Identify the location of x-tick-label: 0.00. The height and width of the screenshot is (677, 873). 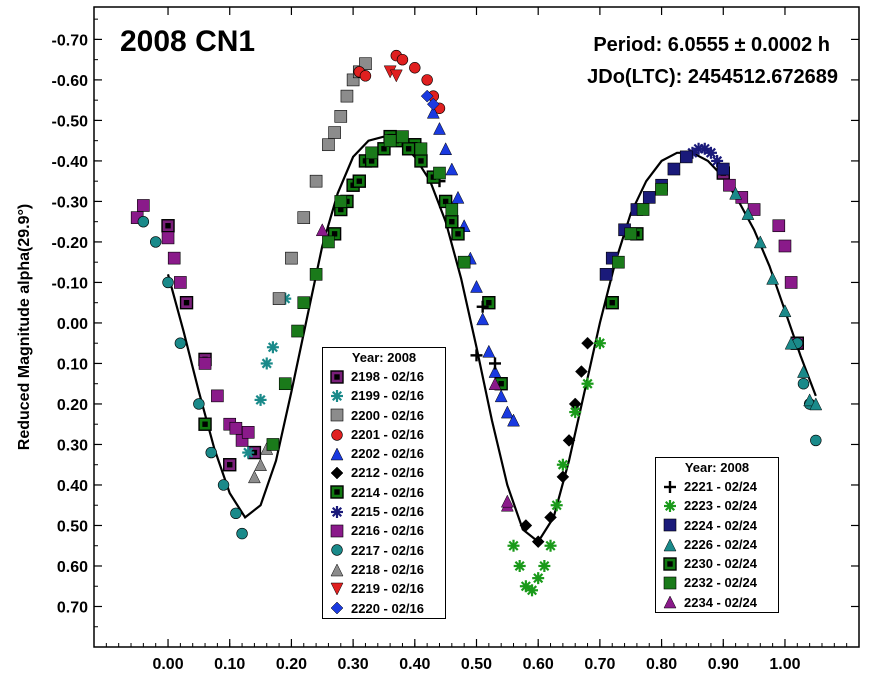
(167, 664).